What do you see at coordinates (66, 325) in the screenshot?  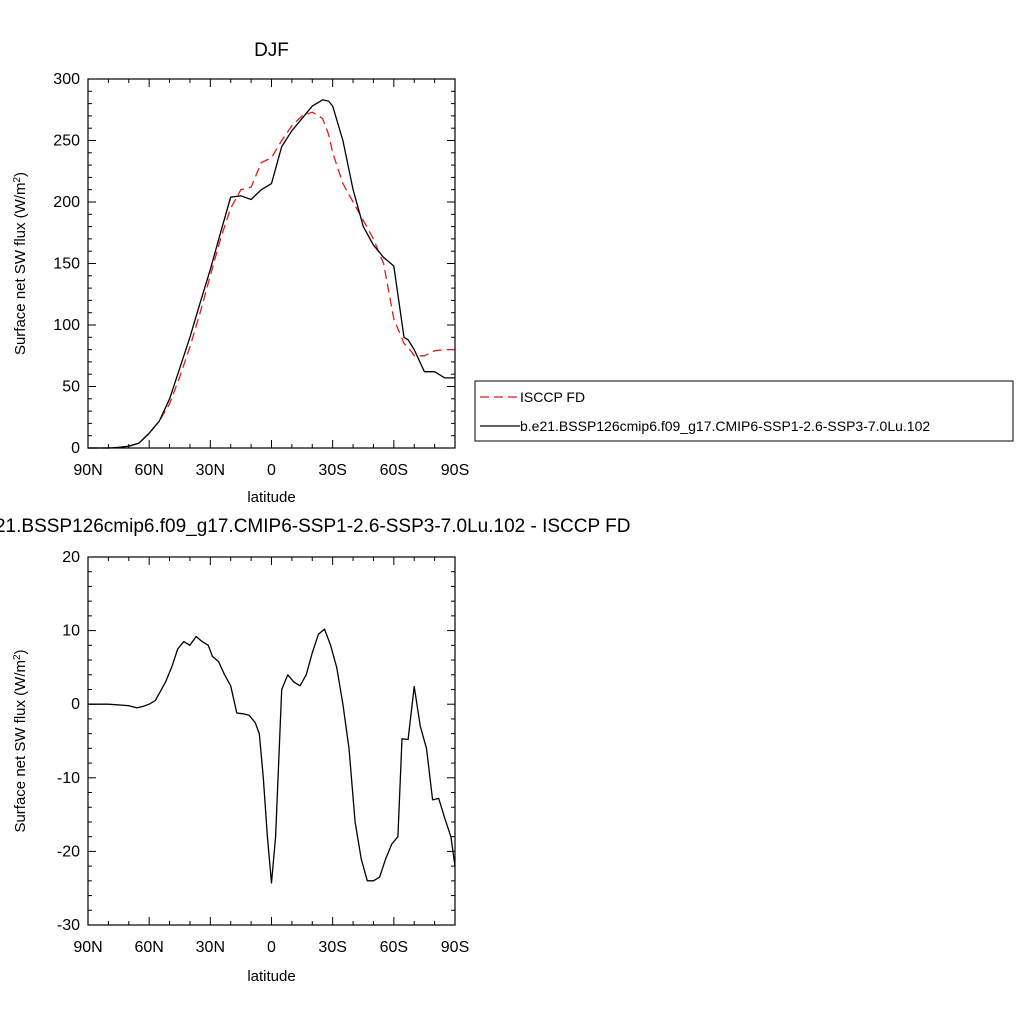 I see `y-tick-label: 100` at bounding box center [66, 325].